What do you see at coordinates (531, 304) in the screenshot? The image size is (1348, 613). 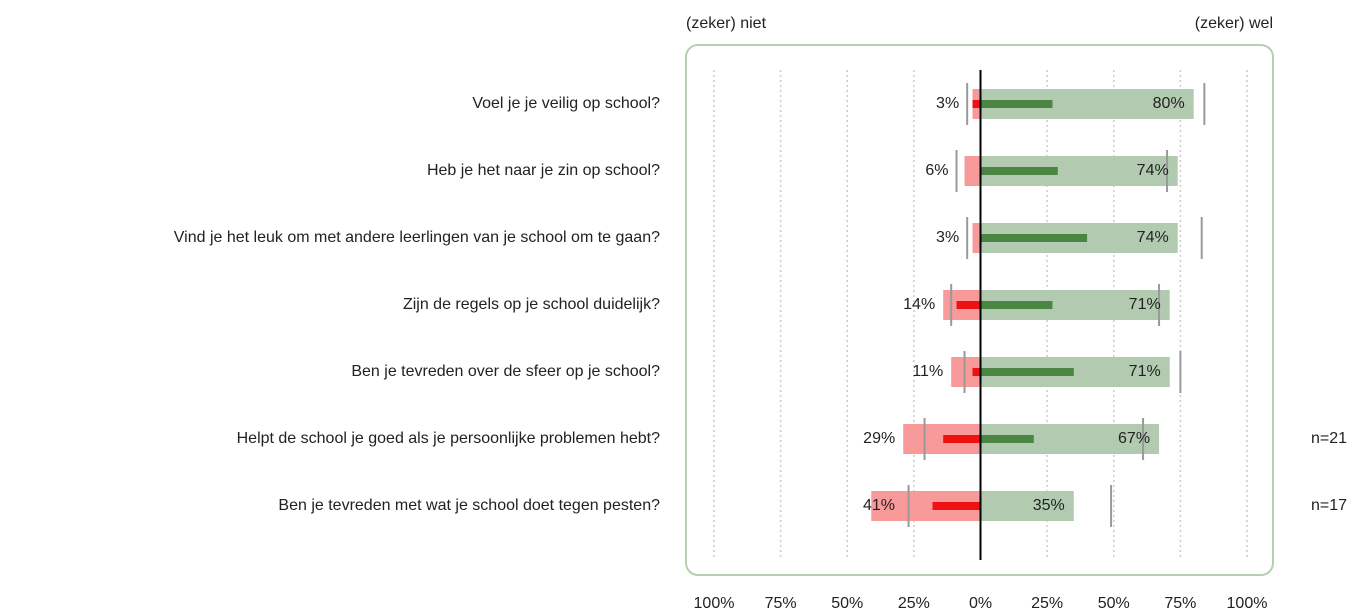 I see `category-label: Zijn de regels op je school duidelijk?` at bounding box center [531, 304].